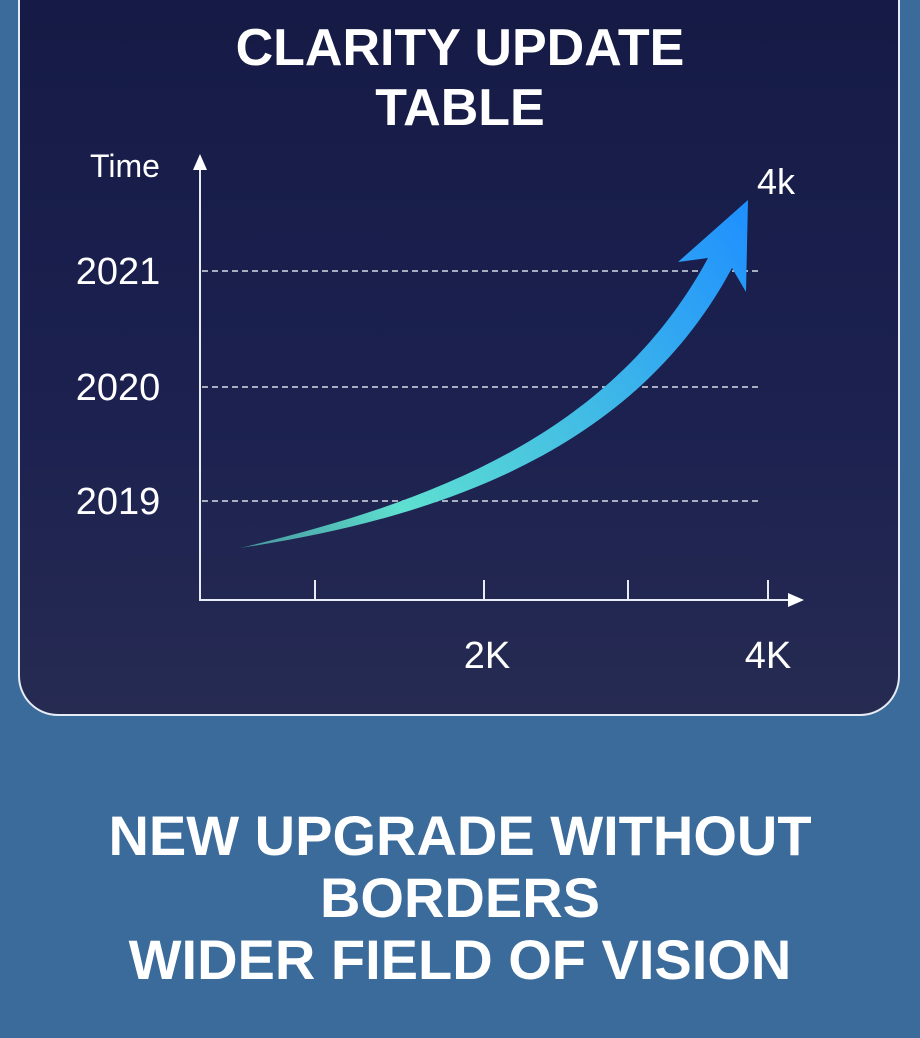 The image size is (920, 1038). I want to click on footer-line-1: NEW UPGRADE WITHOUT, so click(460, 835).